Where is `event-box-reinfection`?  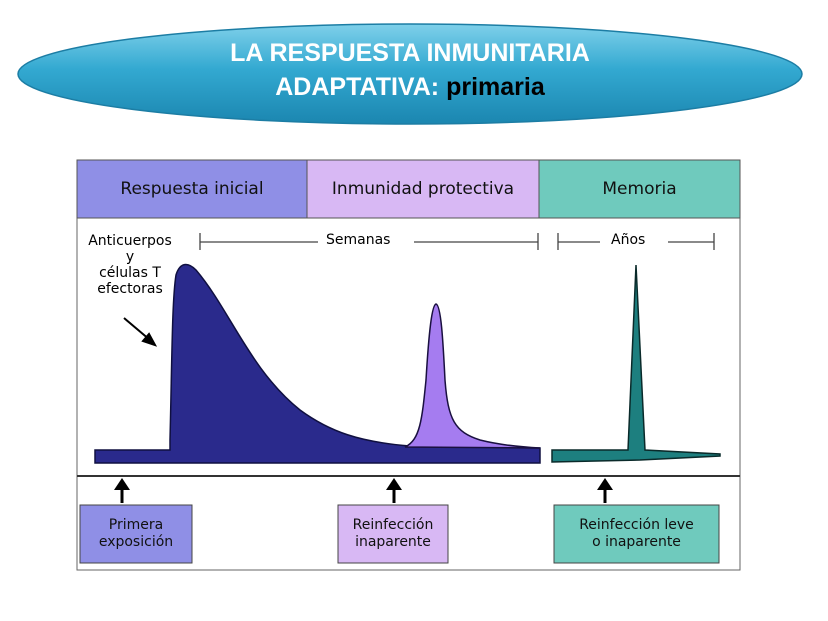
event-box-reinfection is located at coordinates (393, 534).